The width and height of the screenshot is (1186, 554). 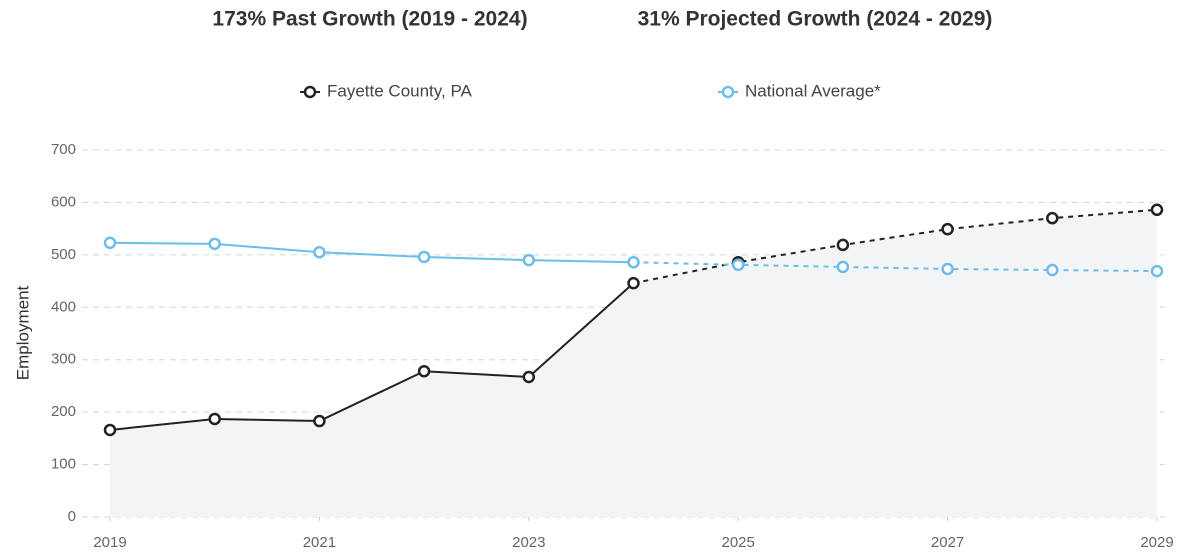 I want to click on y-tick-label: 400, so click(x=63, y=306).